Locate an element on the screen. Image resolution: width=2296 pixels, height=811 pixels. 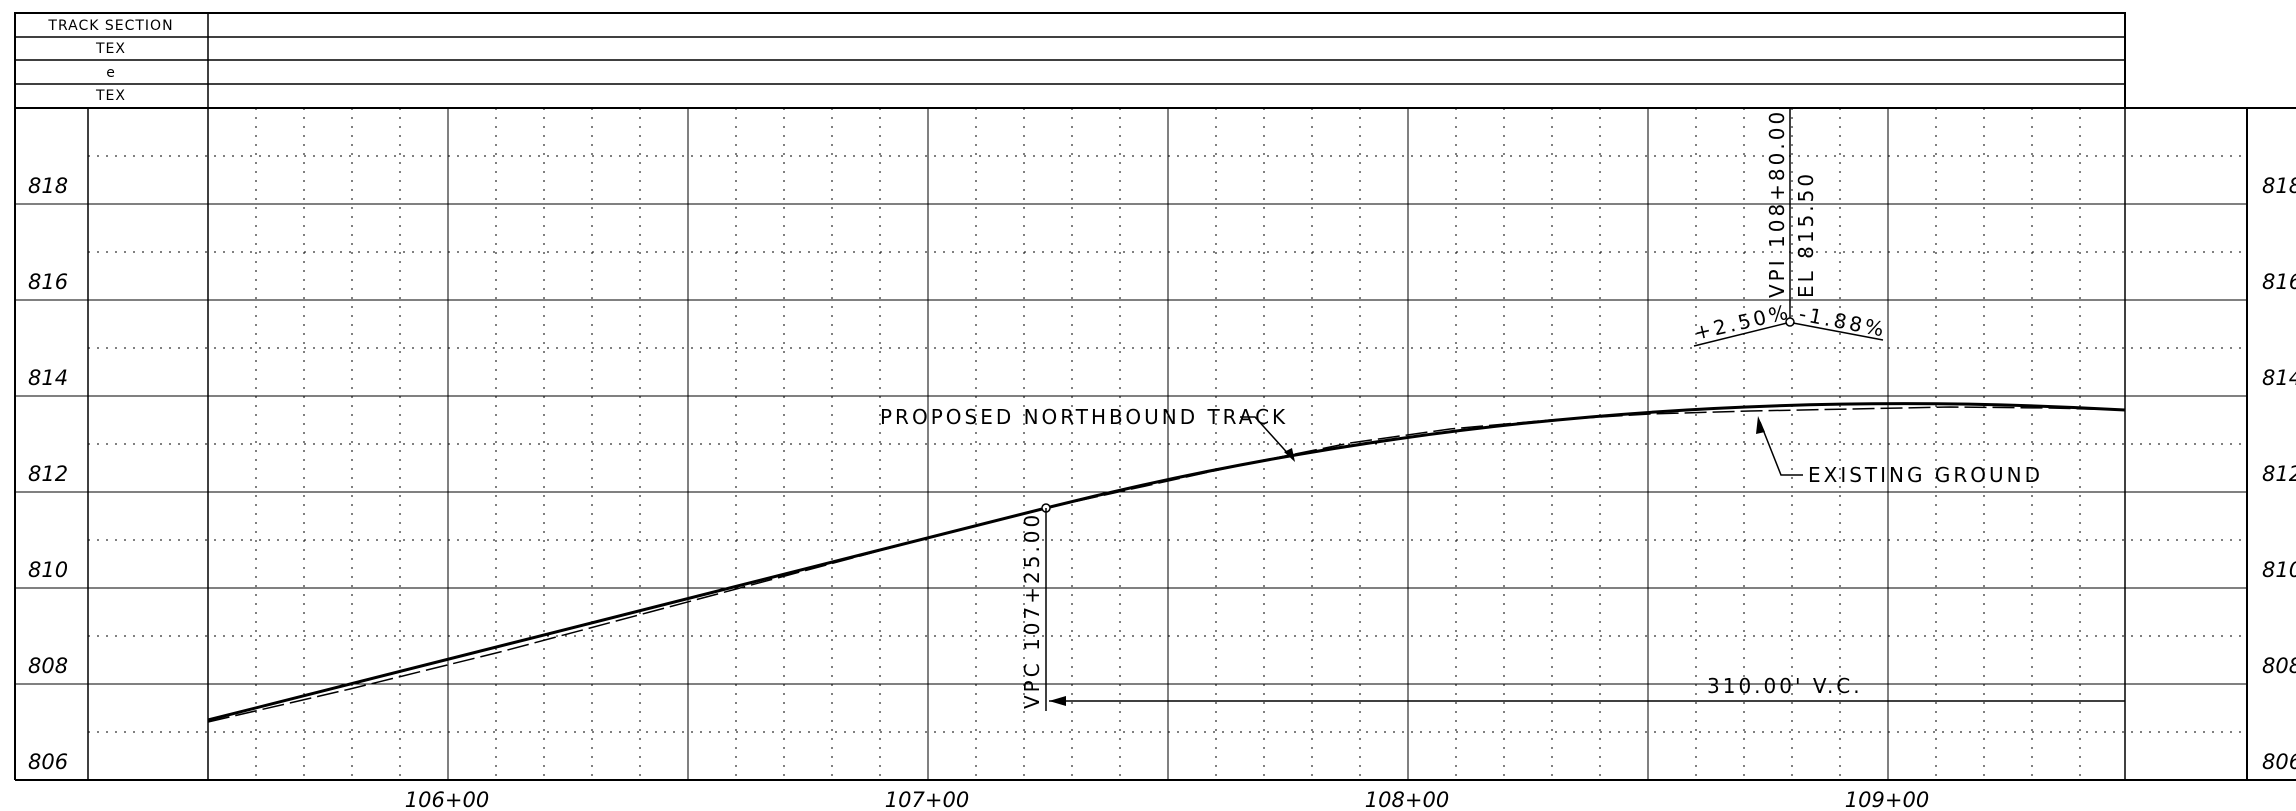
header-row-tex-1: TEX is located at coordinates (110, 49).